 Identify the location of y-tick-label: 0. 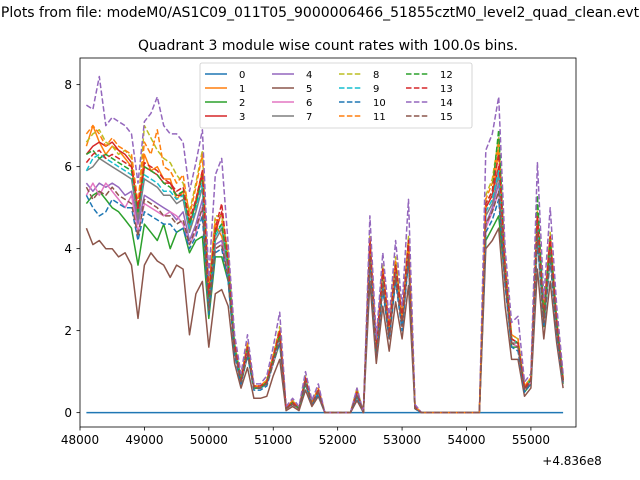
(68, 413).